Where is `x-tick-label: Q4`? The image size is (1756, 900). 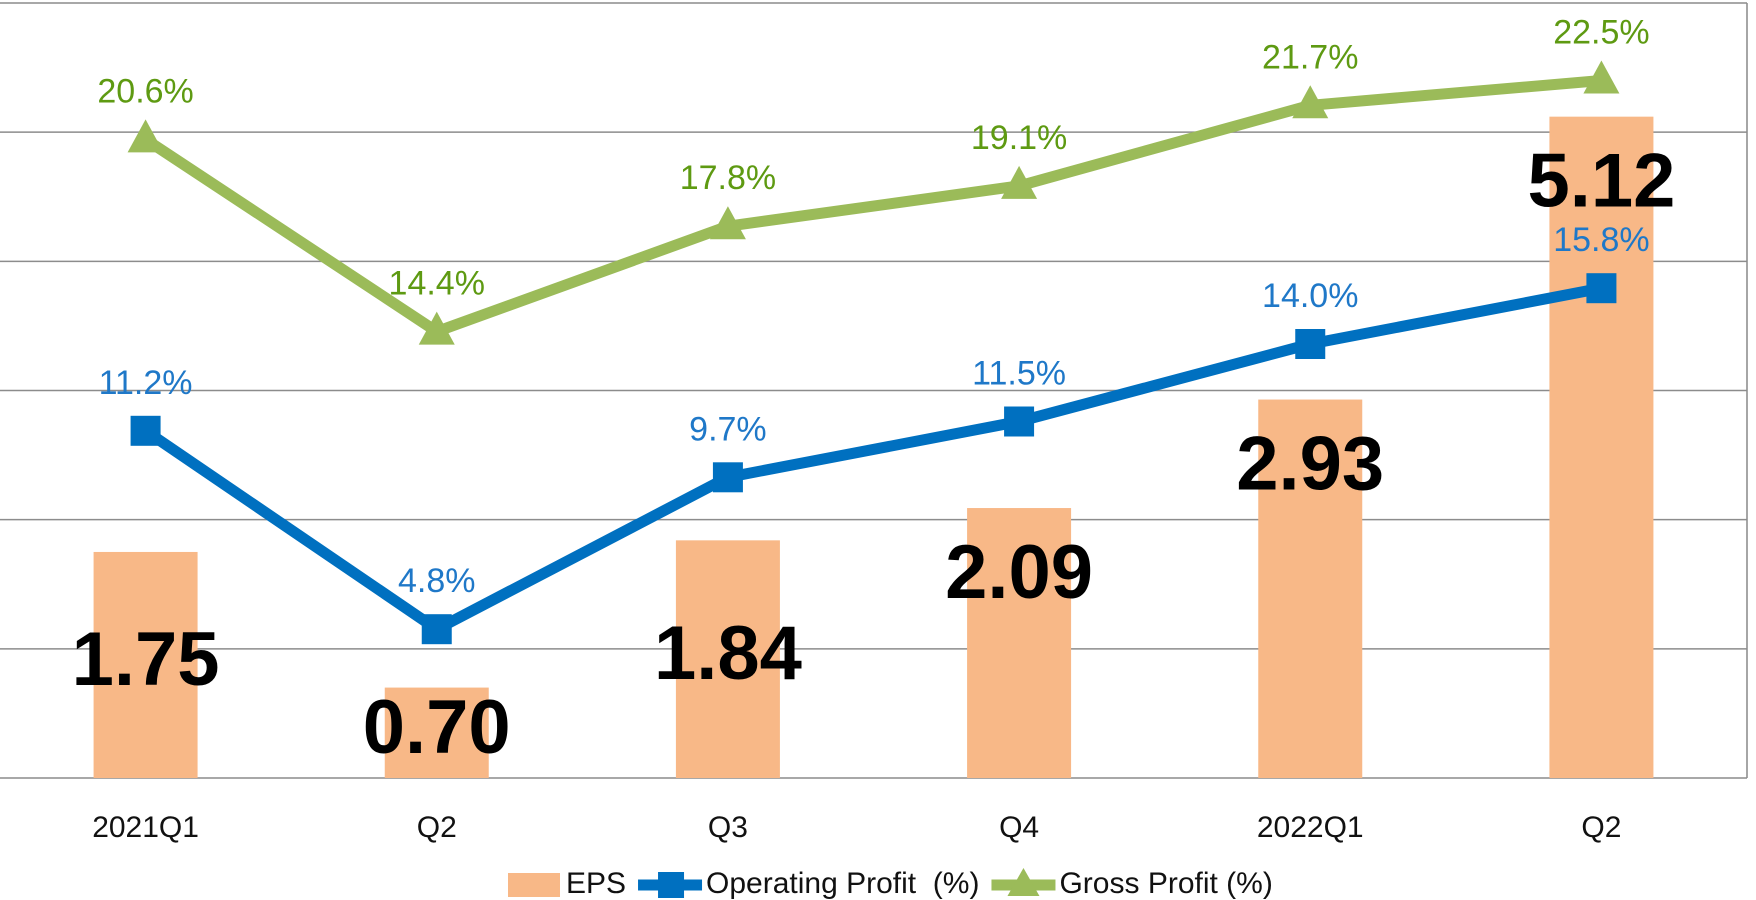
x-tick-label: Q4 is located at coordinates (1019, 827).